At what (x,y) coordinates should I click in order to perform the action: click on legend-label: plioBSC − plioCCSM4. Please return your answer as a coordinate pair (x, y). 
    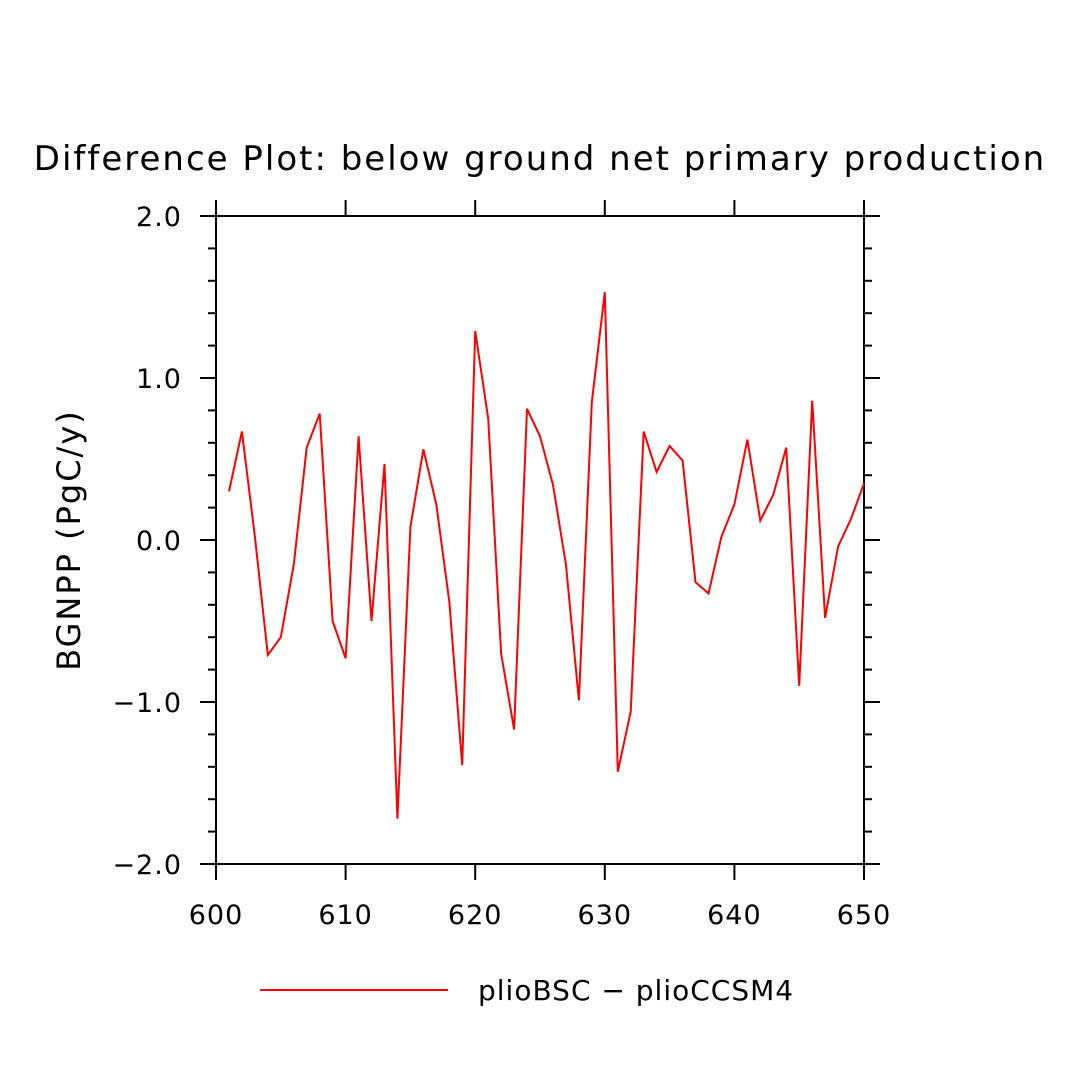
    Looking at the image, I should click on (636, 990).